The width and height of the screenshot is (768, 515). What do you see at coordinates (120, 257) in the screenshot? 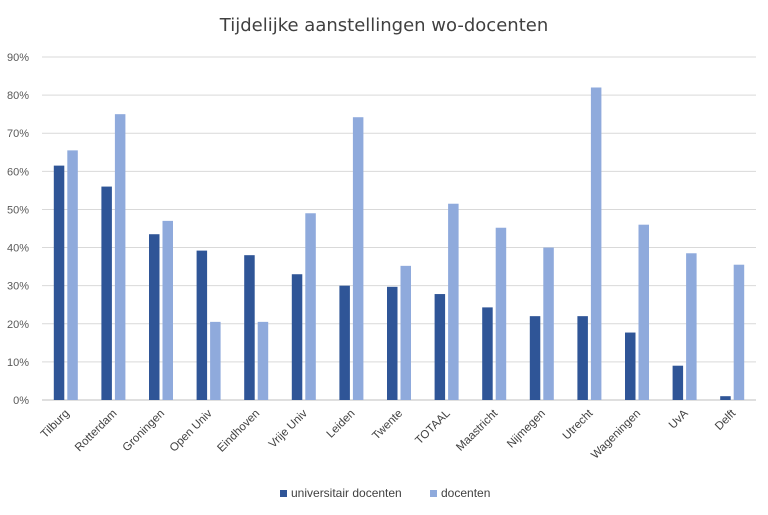
I see `bar-docenten-rotterdam` at bounding box center [120, 257].